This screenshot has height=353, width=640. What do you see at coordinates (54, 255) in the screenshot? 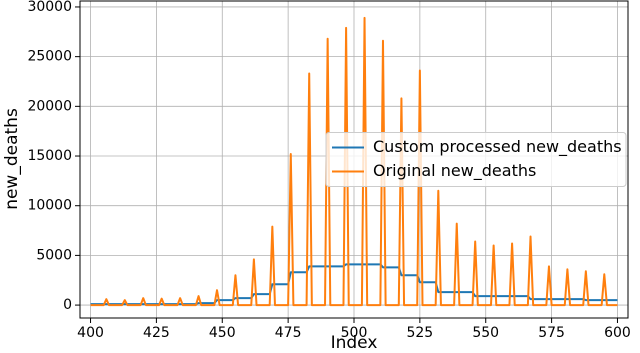
I see `y-tick-label: 5000` at bounding box center [54, 255].